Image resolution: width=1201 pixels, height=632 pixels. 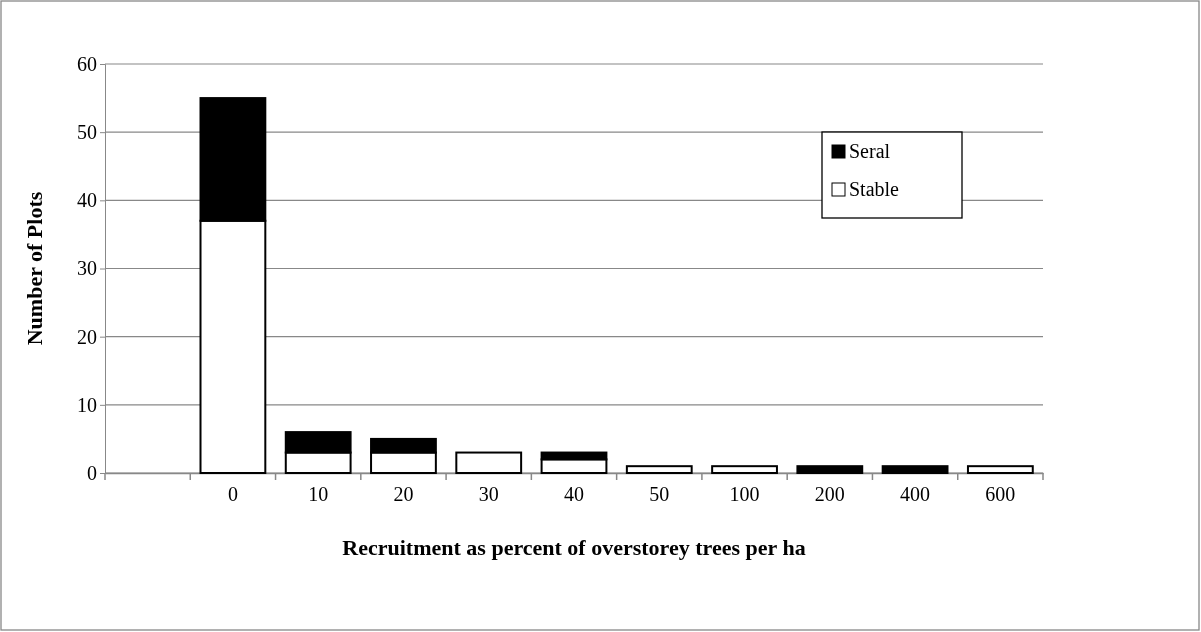 I want to click on y-tick-label: 30, so click(x=87, y=268).